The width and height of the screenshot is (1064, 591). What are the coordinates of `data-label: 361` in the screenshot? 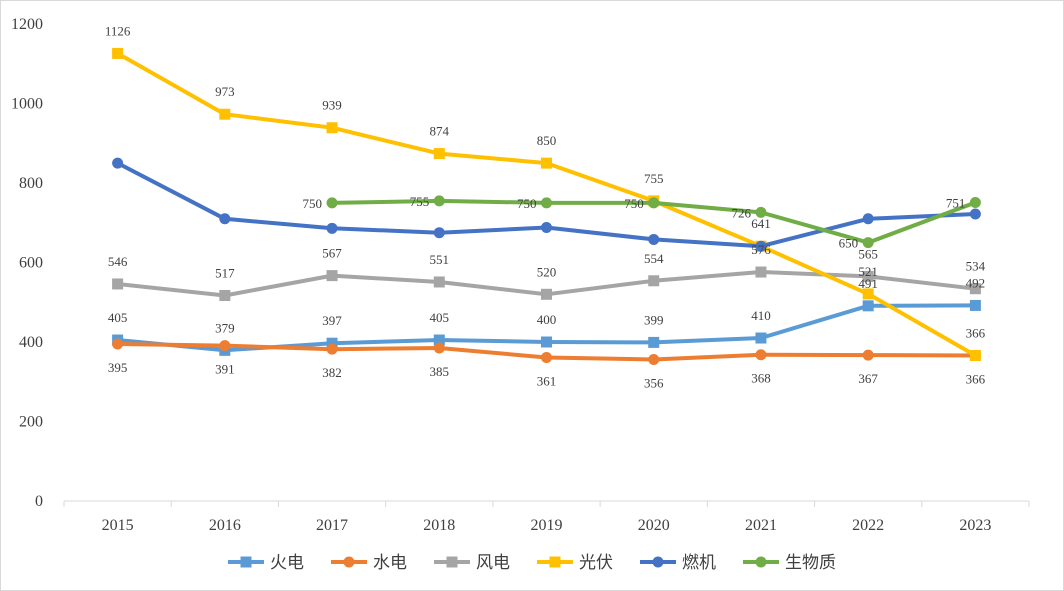 It's located at (547, 381).